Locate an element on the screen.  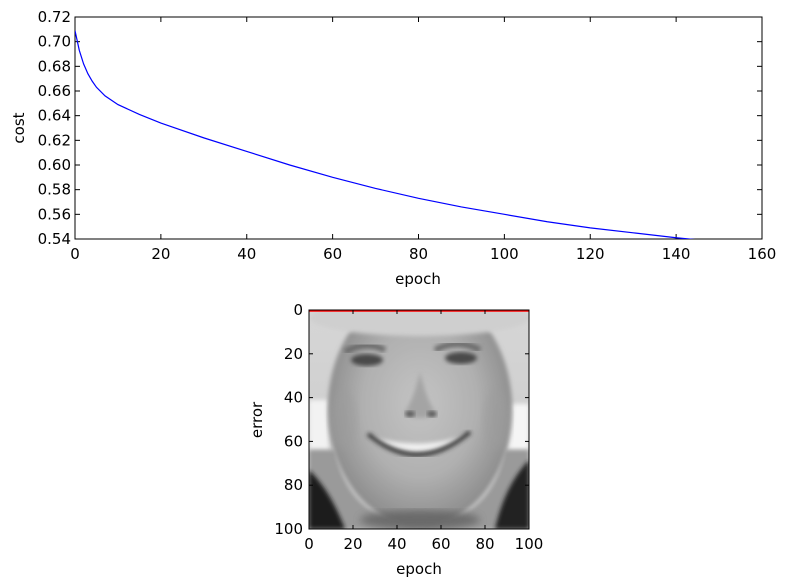
error-y-axis-label: error is located at coordinates (257, 419).